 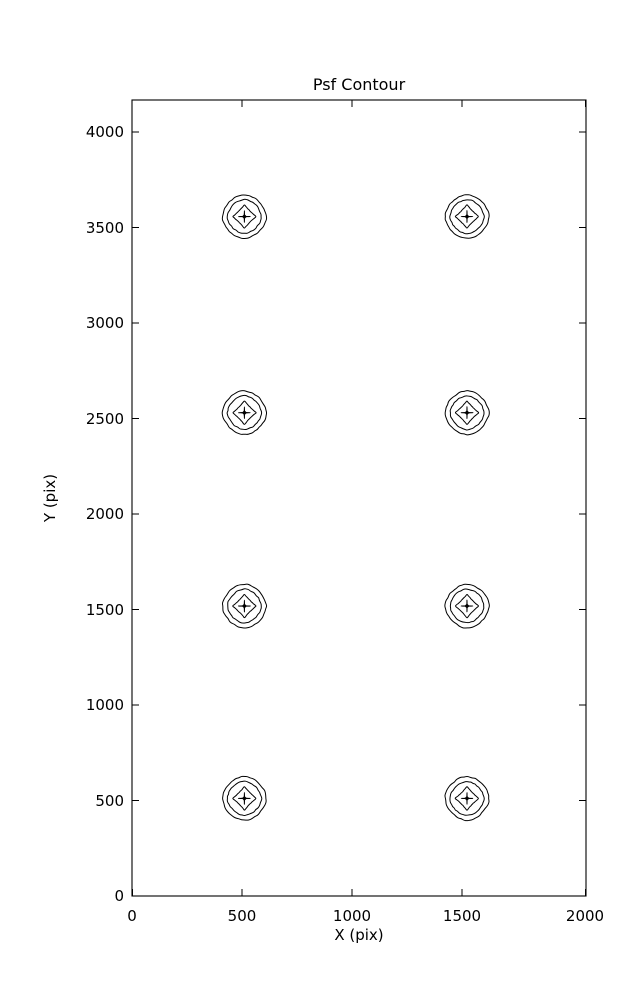 I want to click on y-tick-label-2: 1000, so click(x=105, y=705).